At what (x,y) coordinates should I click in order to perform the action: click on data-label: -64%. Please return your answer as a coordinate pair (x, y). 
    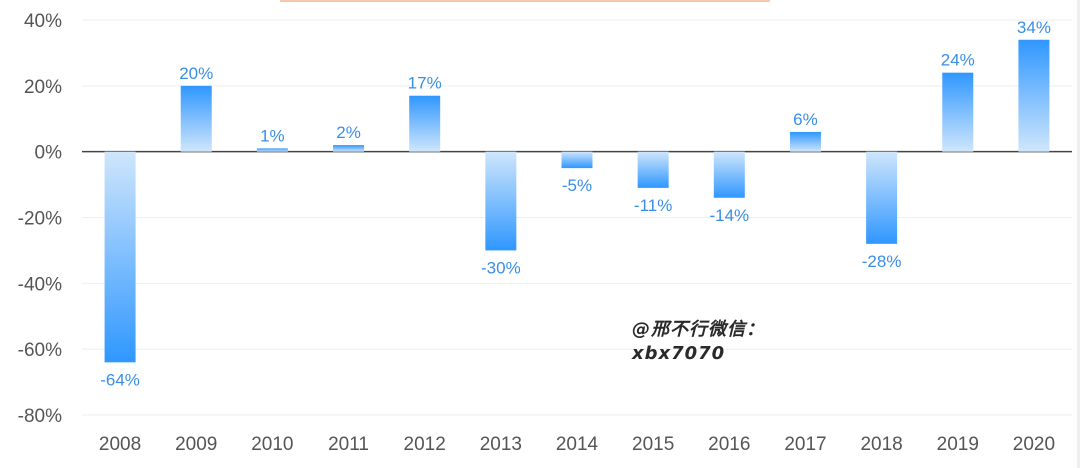
    Looking at the image, I should click on (120, 379).